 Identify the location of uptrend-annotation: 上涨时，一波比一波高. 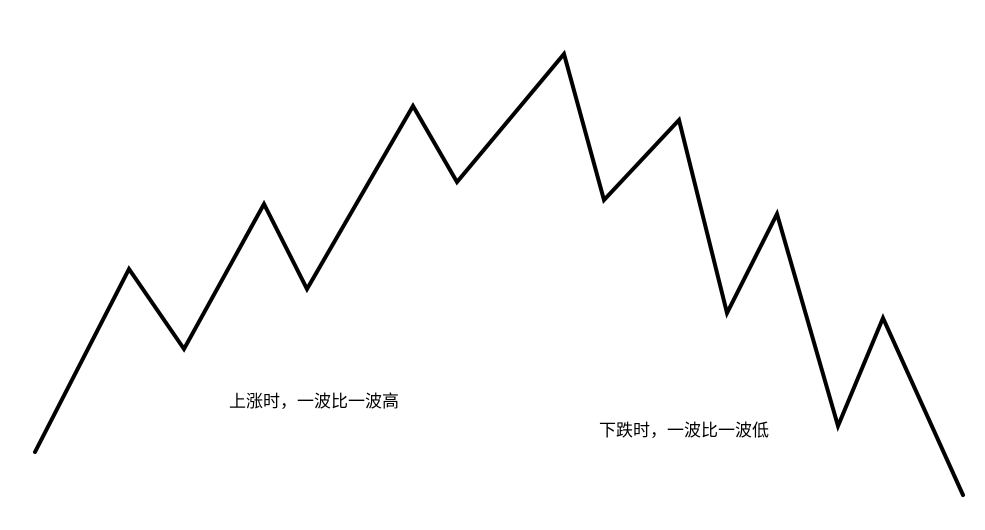
(314, 402).